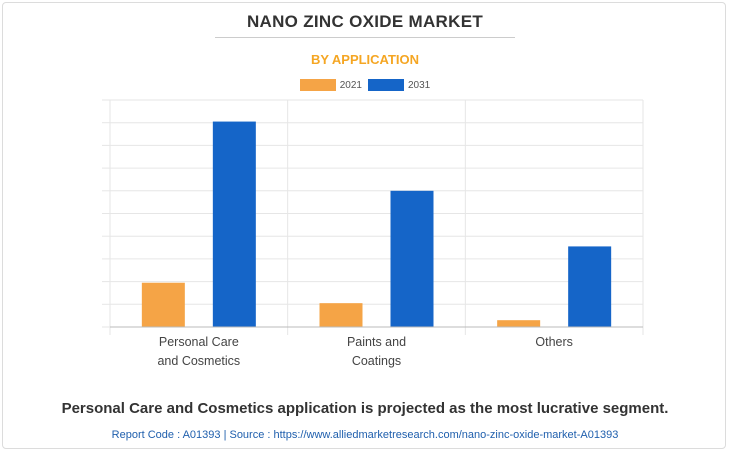 The height and width of the screenshot is (453, 730). What do you see at coordinates (365, 85) in the screenshot?
I see `legend: 2021 2031` at bounding box center [365, 85].